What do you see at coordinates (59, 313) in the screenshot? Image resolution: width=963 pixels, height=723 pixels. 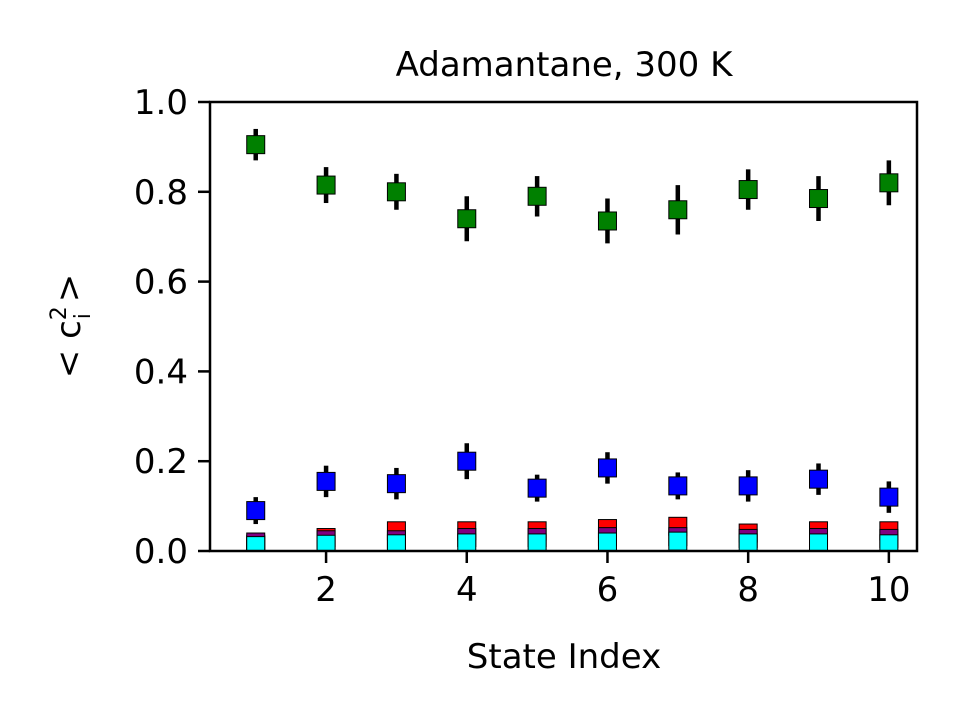 I see `y-axis-label-sup: 2` at bounding box center [59, 313].